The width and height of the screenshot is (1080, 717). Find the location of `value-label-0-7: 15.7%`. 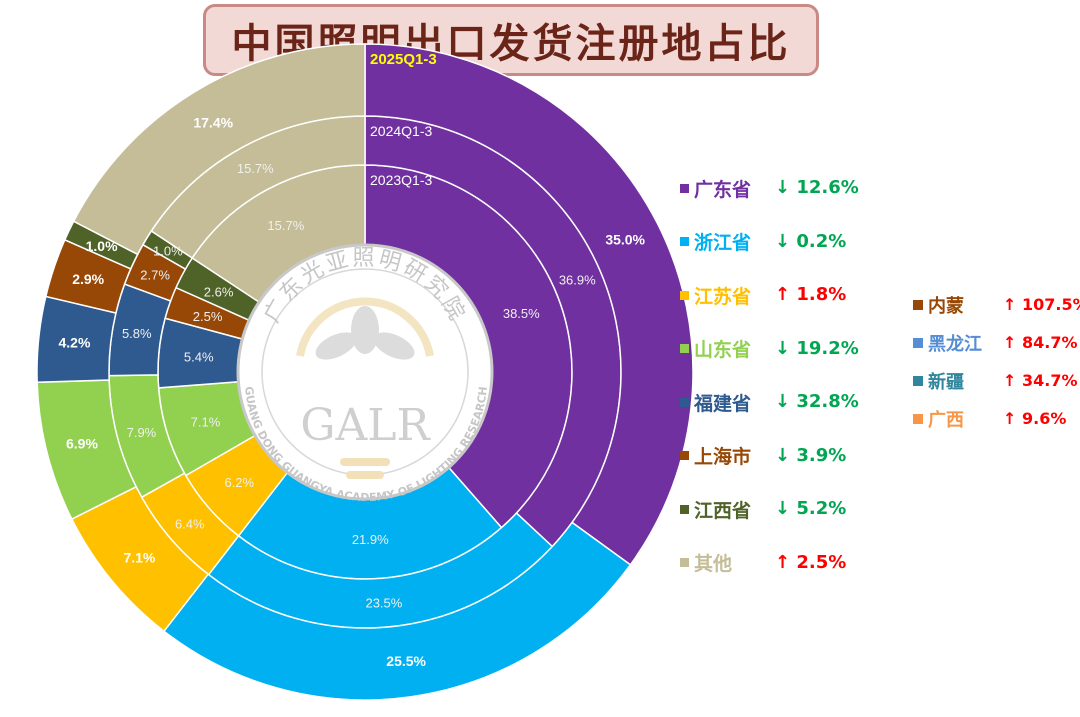

value-label-0-7: 15.7% is located at coordinates (285, 225).